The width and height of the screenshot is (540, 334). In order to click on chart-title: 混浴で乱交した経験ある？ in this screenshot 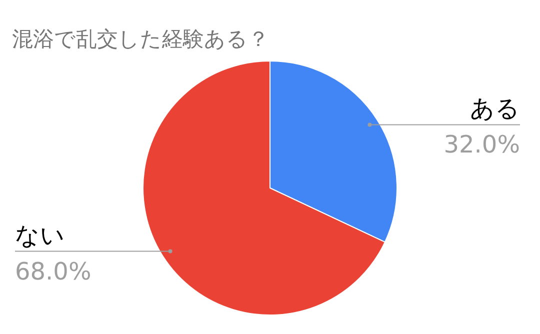, I will do `click(140, 39)`.